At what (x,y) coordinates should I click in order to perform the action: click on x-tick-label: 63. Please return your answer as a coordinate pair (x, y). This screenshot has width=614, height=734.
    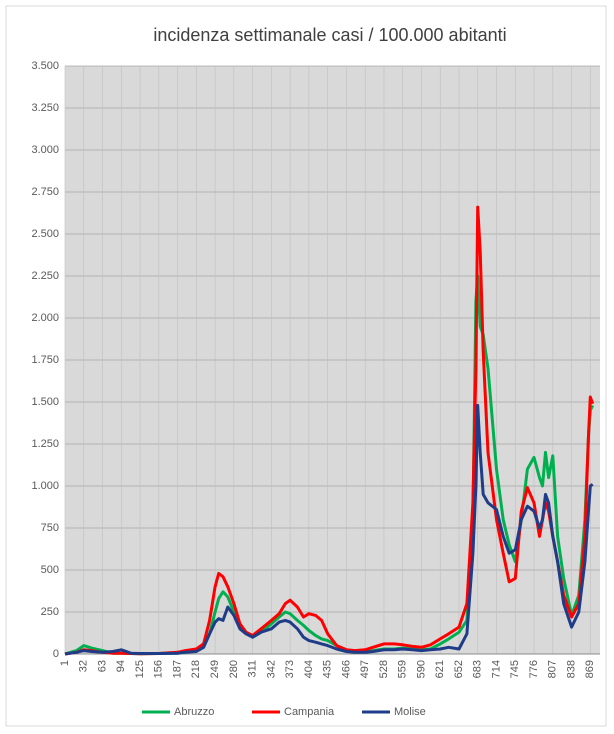
    Looking at the image, I should click on (102, 666).